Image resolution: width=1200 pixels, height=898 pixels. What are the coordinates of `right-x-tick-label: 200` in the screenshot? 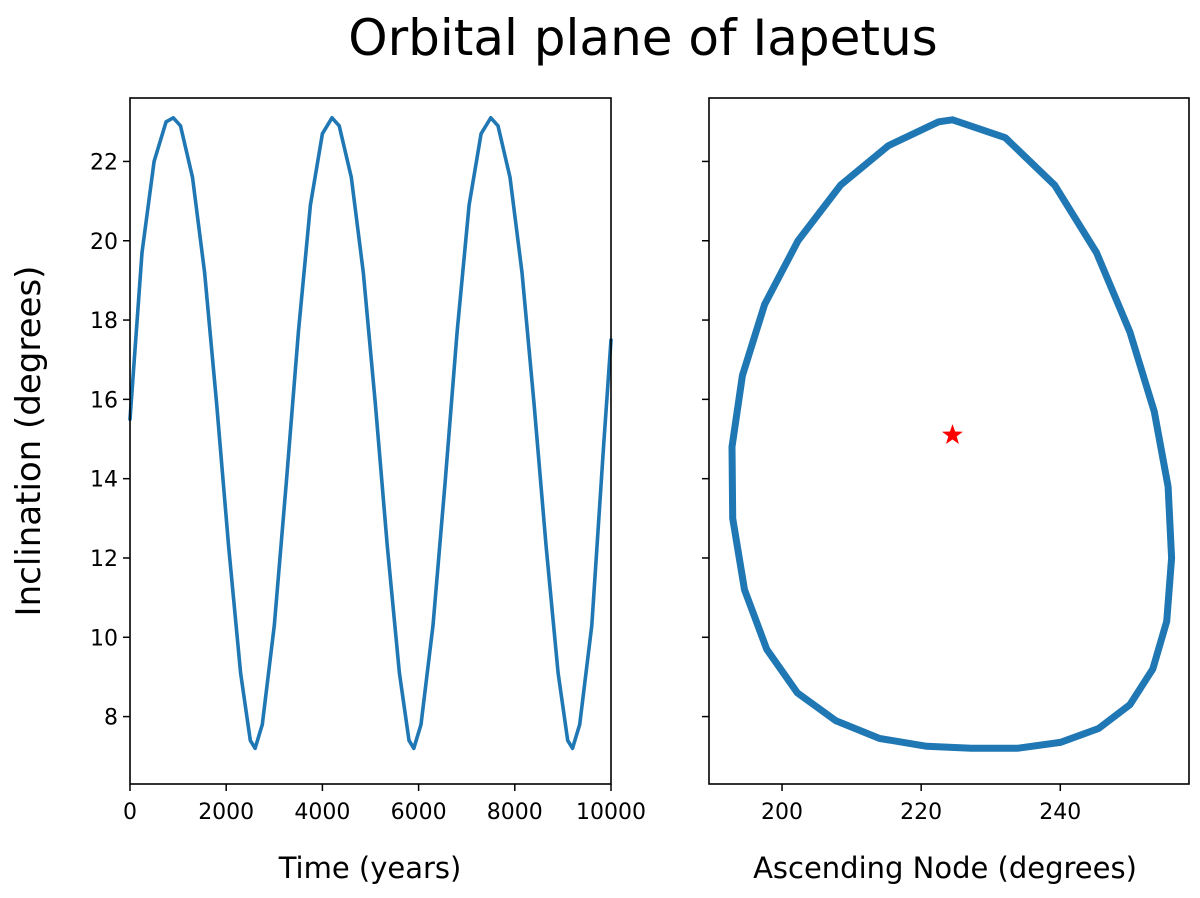 It's located at (782, 812).